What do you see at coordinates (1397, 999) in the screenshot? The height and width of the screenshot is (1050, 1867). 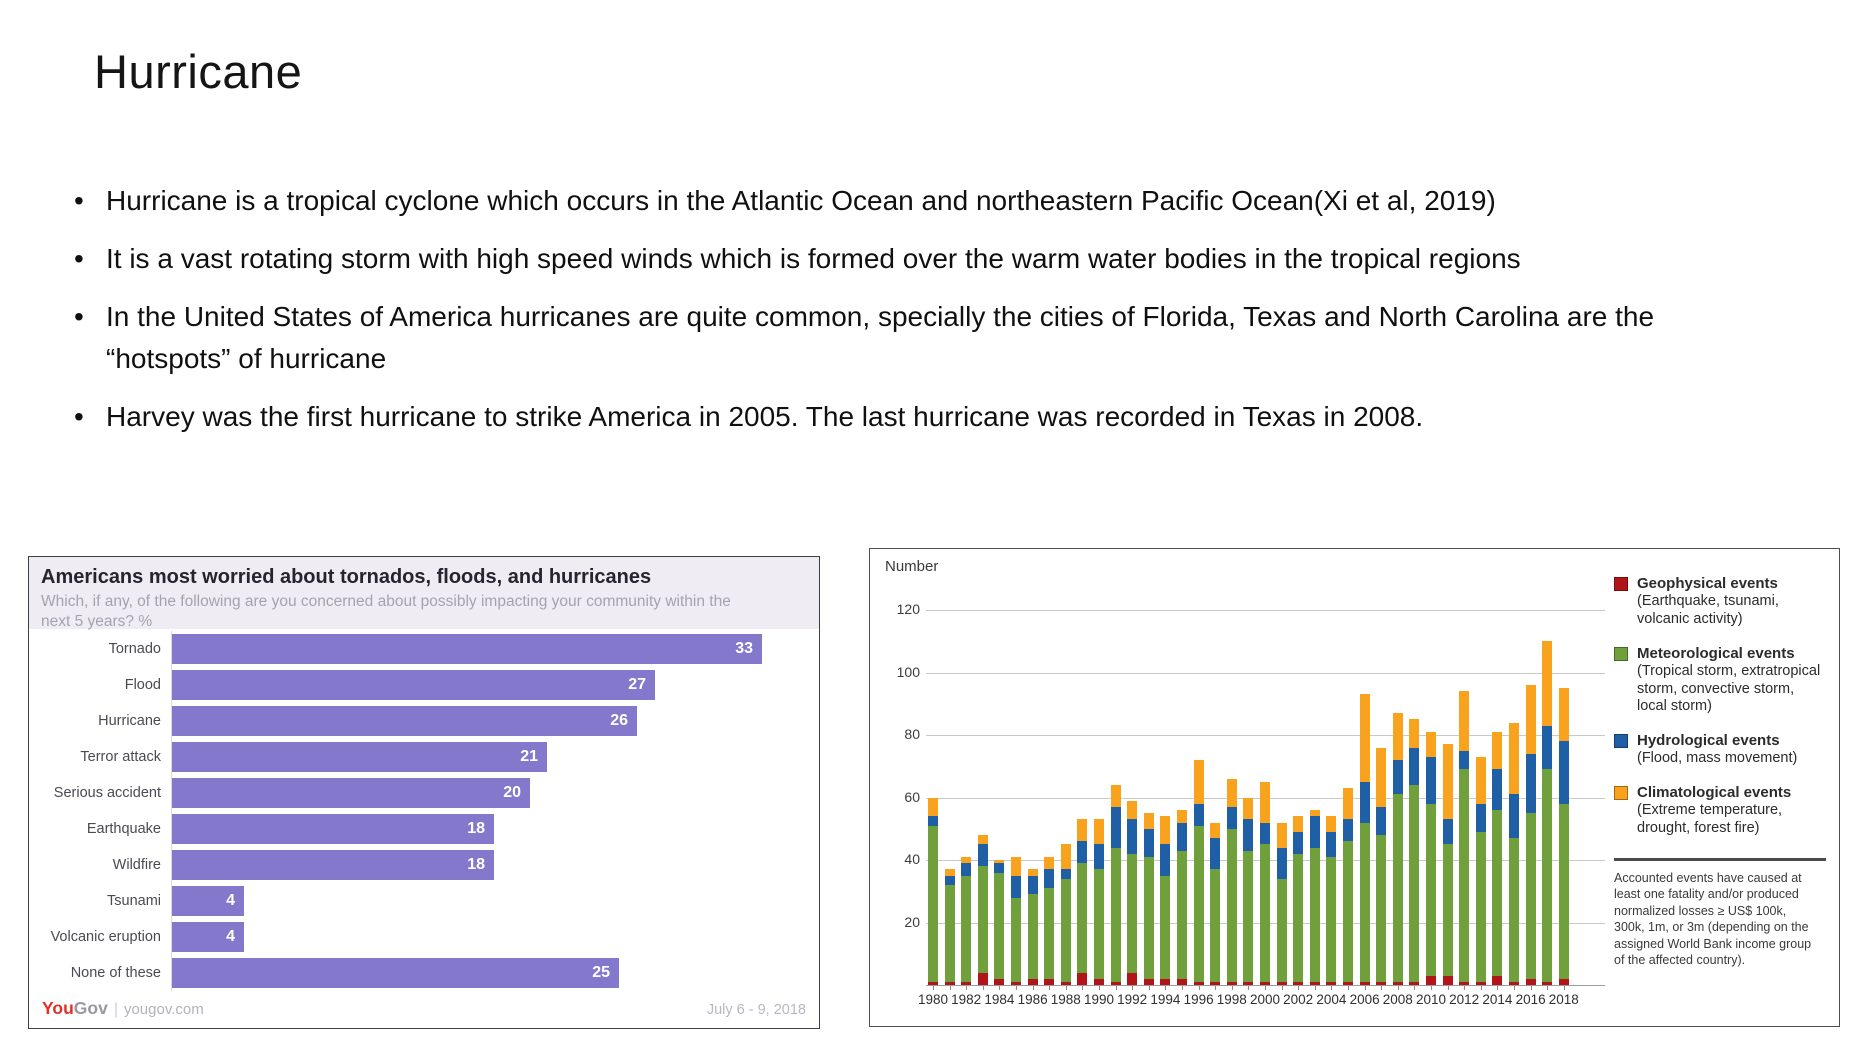 I see `x-tick-label: 2008` at bounding box center [1397, 999].